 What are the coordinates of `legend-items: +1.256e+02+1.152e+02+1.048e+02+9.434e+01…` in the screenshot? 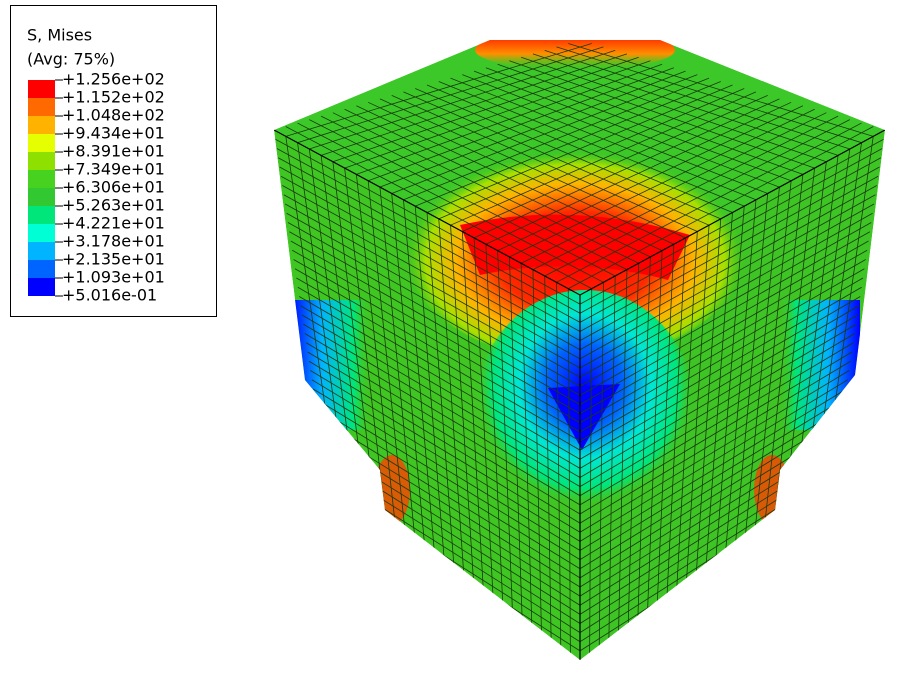 It's located at (96, 187).